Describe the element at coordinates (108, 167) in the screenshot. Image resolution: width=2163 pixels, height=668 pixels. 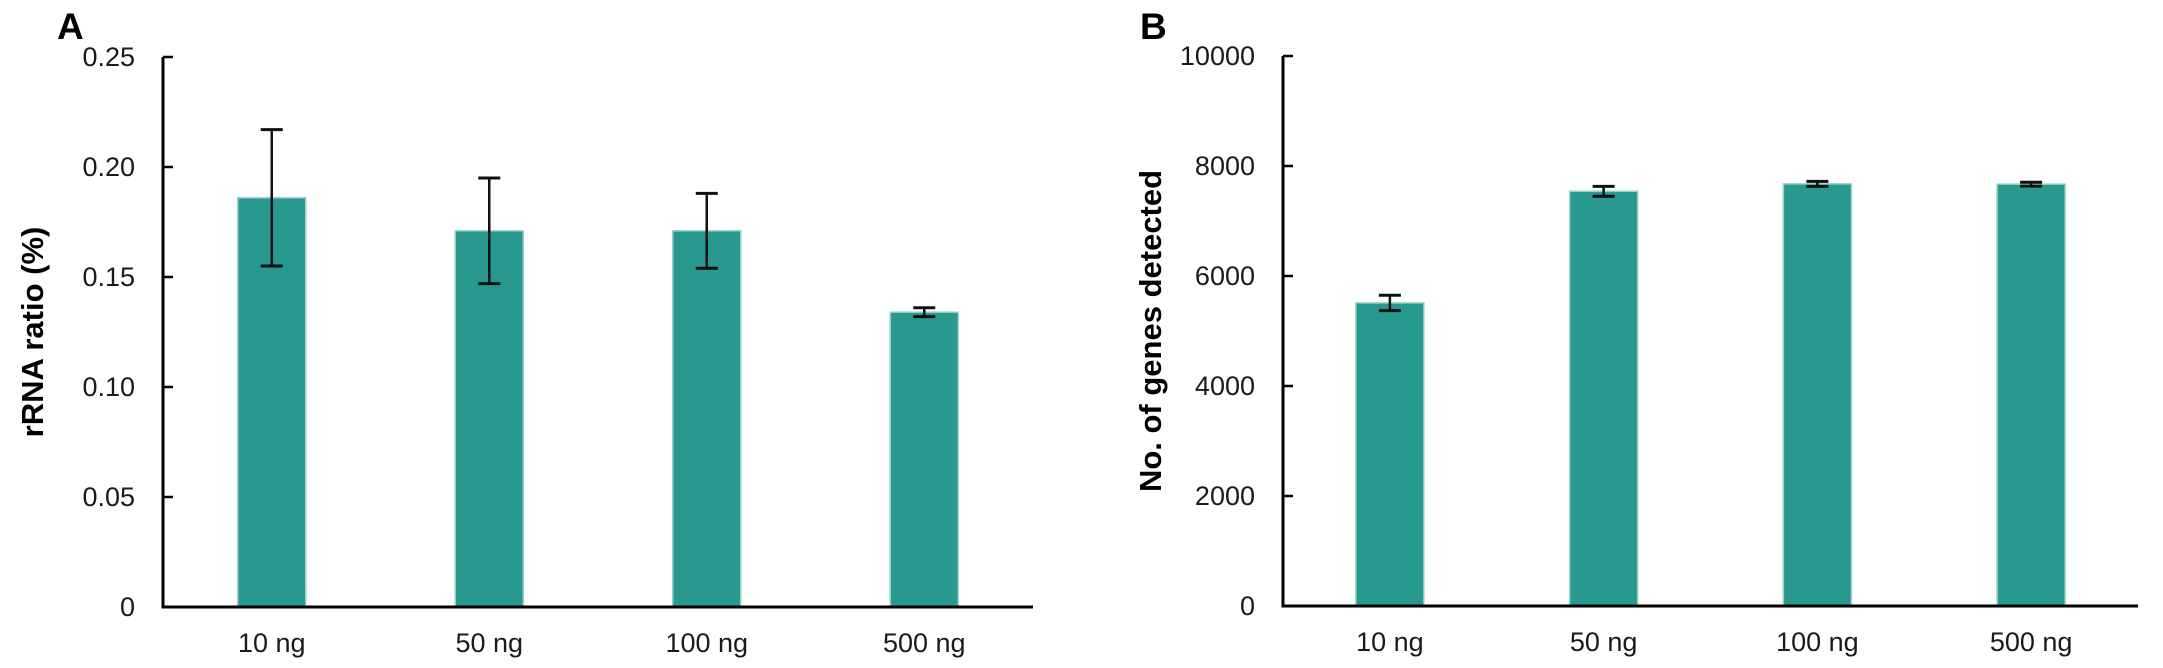
I see `y-tick-label: 0.20` at that location.